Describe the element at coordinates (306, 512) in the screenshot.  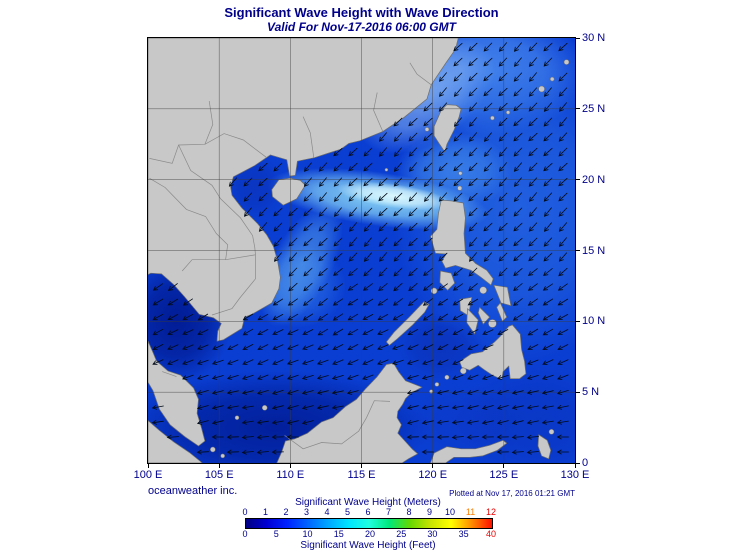
I see `meters-tick: 3` at that location.